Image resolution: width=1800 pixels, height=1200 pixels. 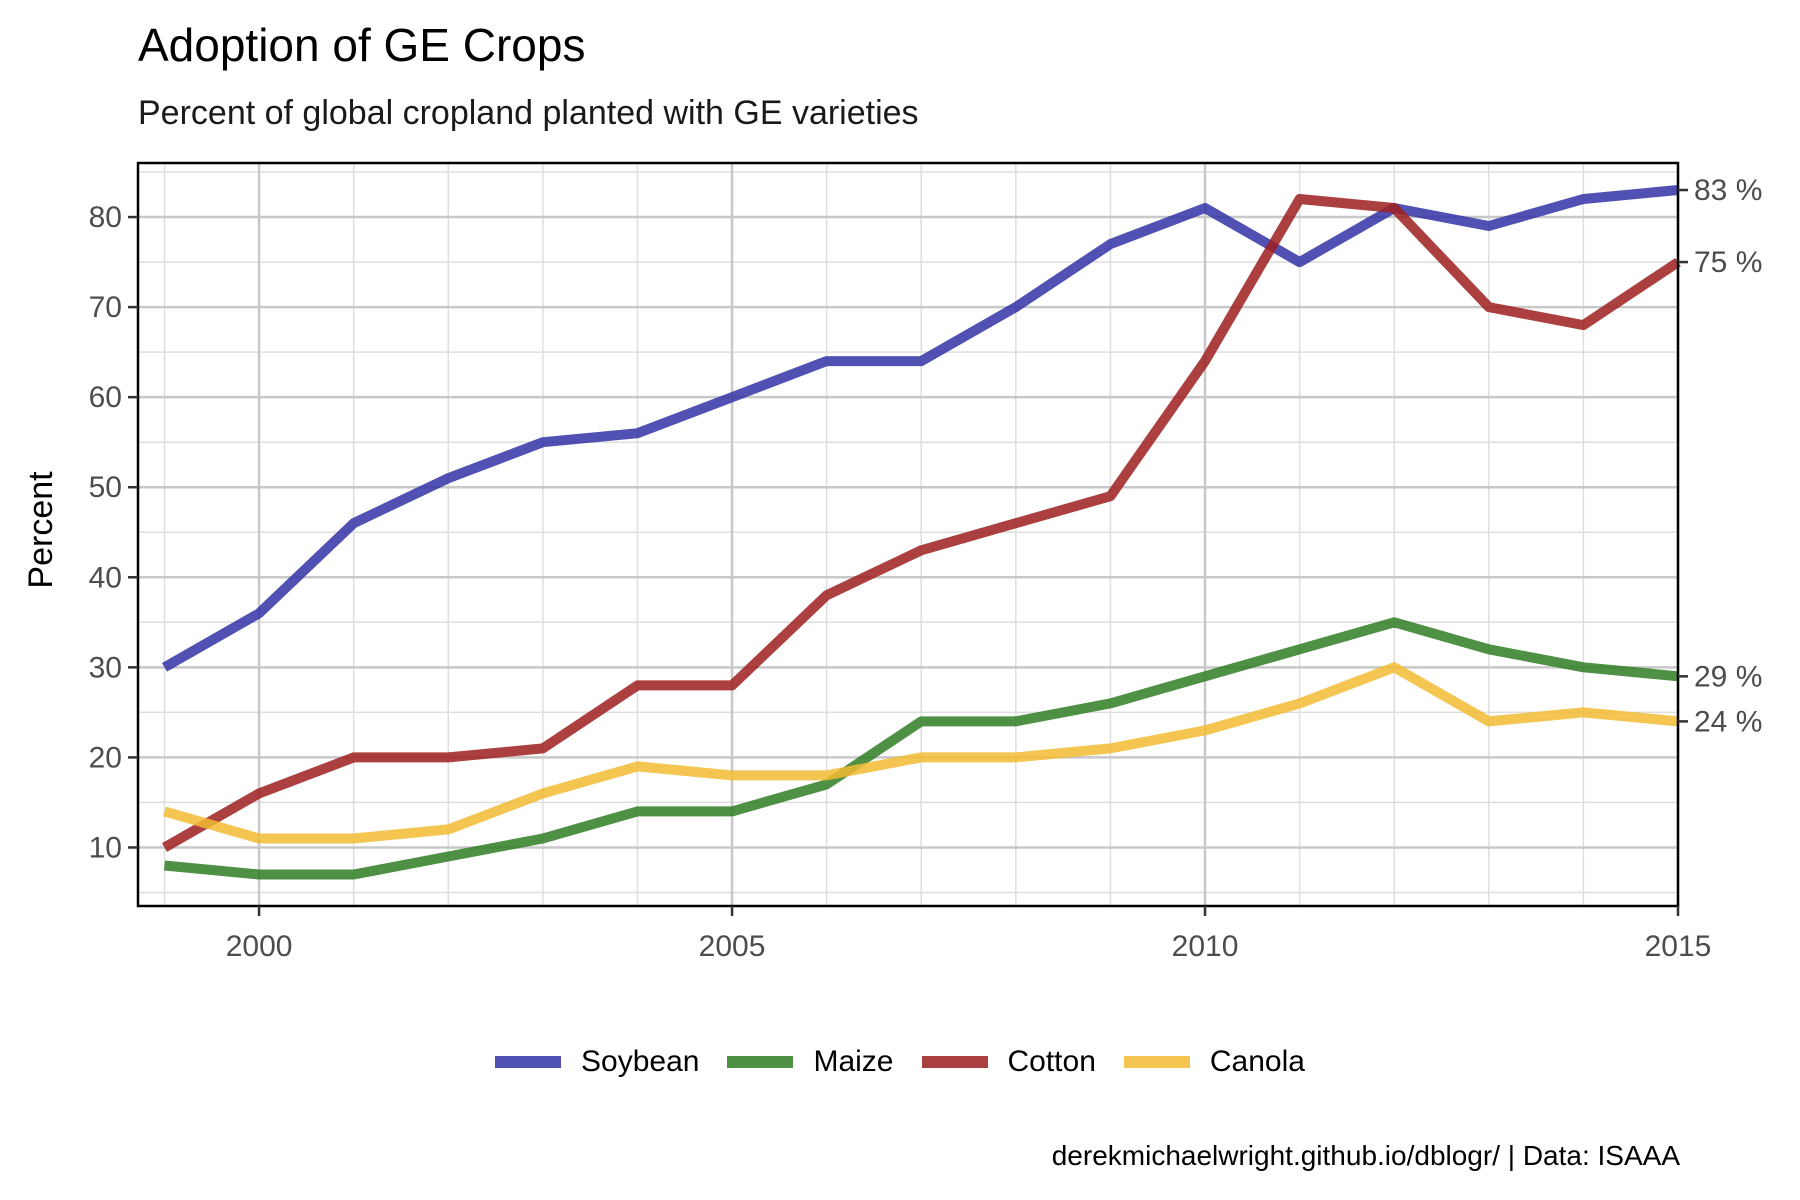 What do you see at coordinates (1728, 676) in the screenshot?
I see `end-value-label: 29 %` at bounding box center [1728, 676].